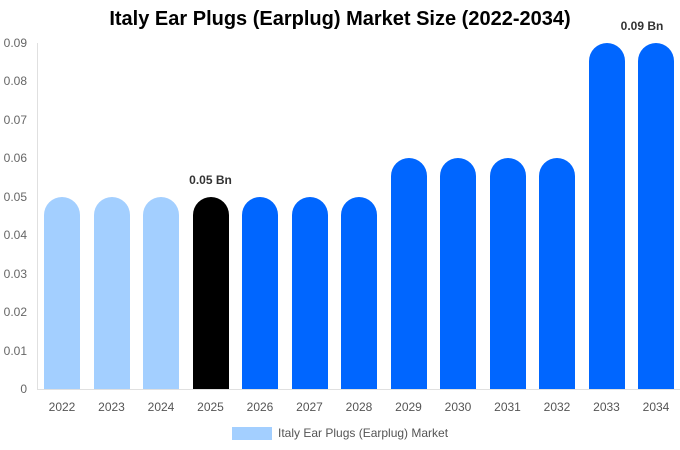 This screenshot has height=450, width=680. Describe the element at coordinates (62, 292) in the screenshot. I see `bar-2022` at that location.